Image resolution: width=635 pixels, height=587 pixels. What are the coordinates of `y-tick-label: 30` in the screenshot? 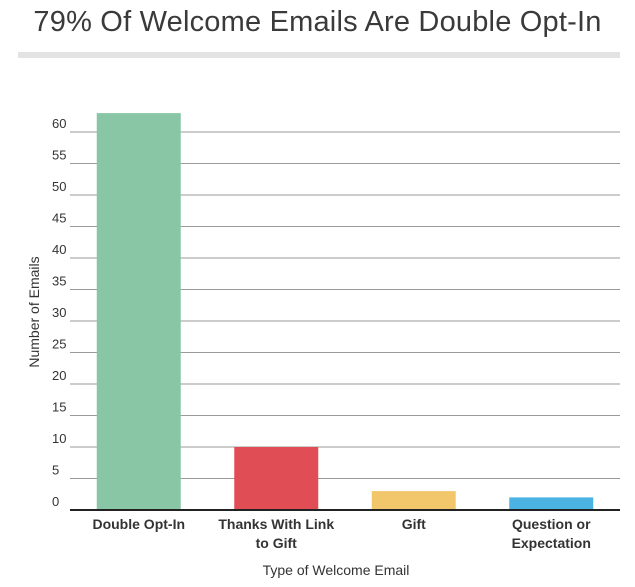 It's located at (59, 312).